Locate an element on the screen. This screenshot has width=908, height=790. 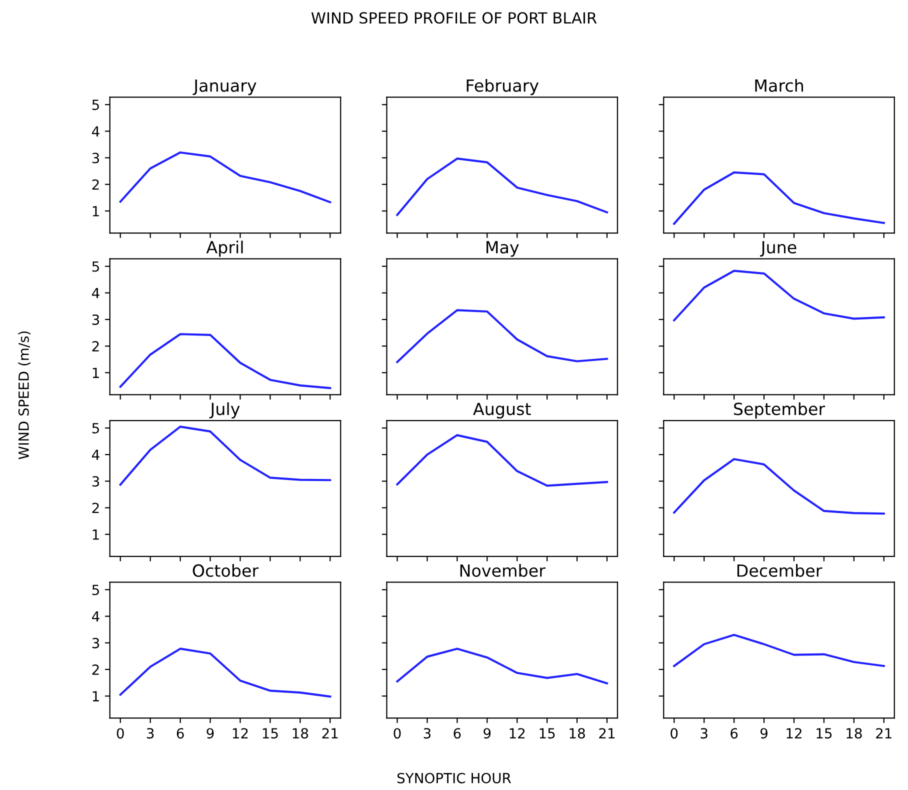
chart-title: October is located at coordinates (225, 570).